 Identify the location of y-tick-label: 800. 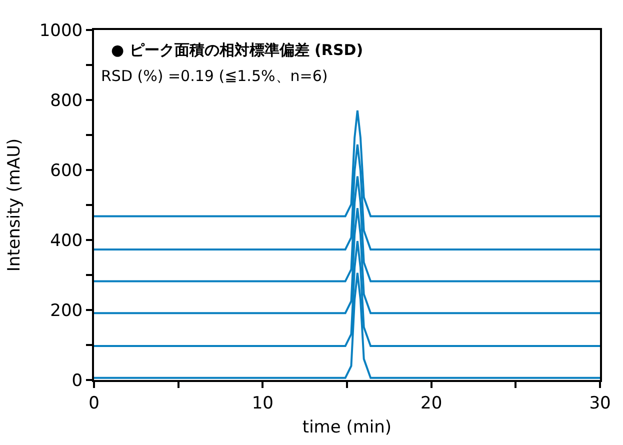
(66, 100).